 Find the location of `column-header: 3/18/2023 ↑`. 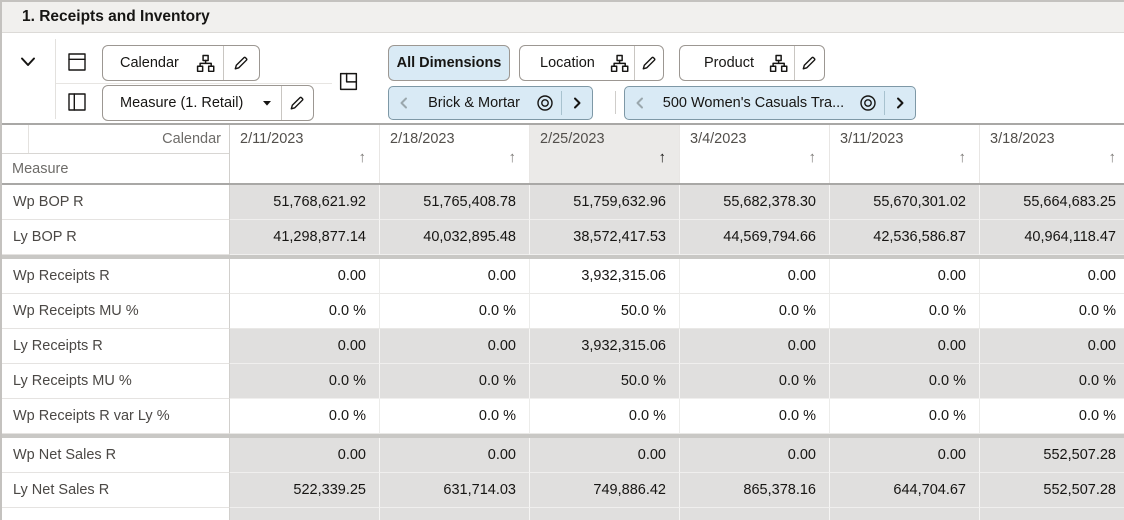

column-header: 3/18/2023 ↑ is located at coordinates (1052, 154).